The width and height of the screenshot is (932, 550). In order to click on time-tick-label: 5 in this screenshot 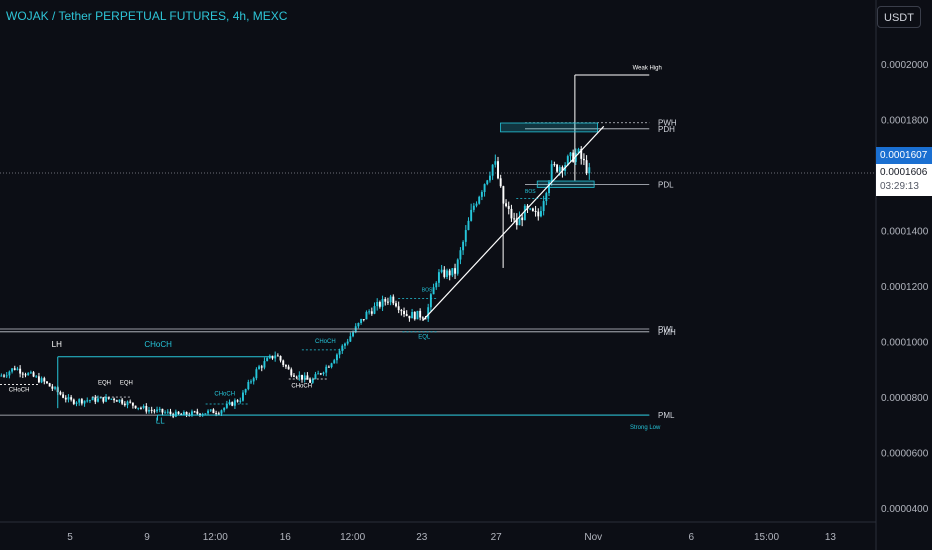, I will do `click(70, 537)`.